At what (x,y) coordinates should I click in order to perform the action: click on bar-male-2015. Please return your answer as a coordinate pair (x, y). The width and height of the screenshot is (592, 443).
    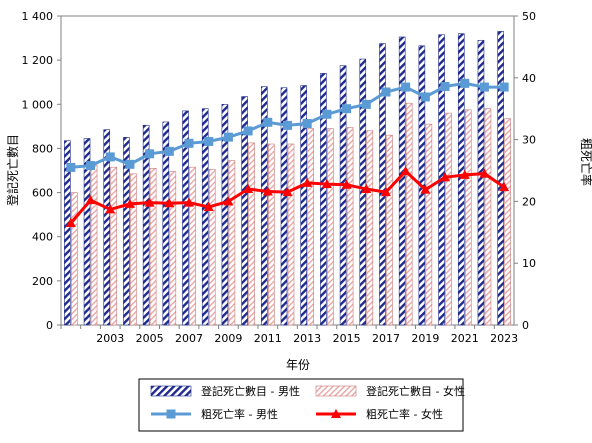
    Looking at the image, I should click on (343, 195).